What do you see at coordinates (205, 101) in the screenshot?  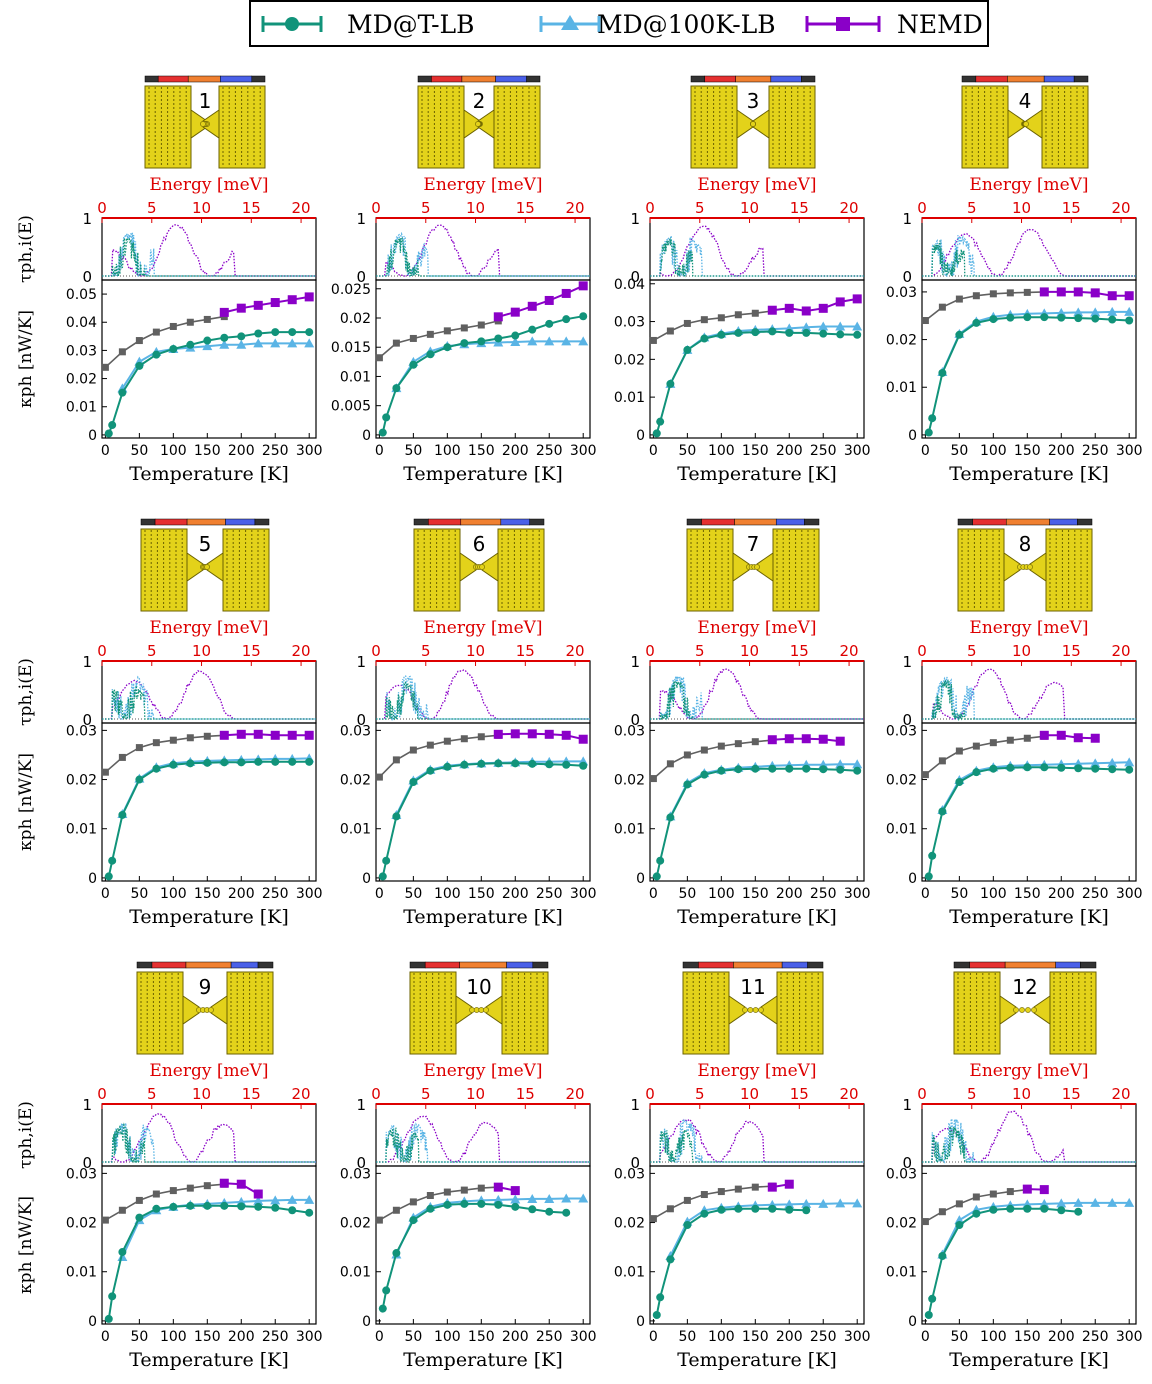 I see `panel-number: 1` at bounding box center [205, 101].